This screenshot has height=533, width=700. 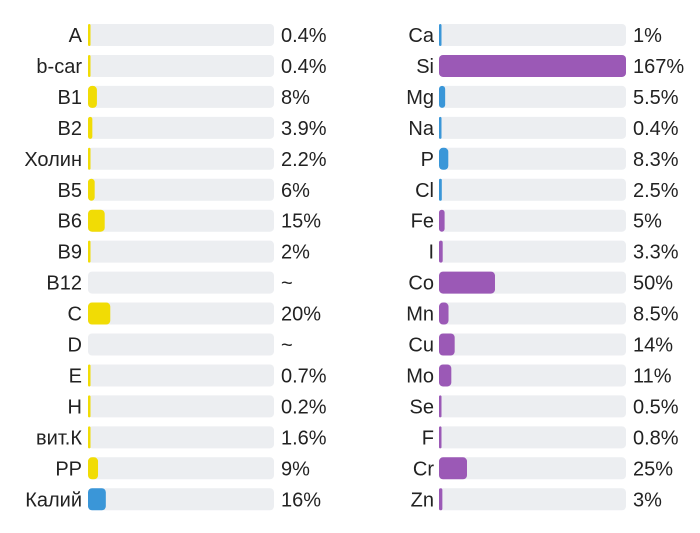 I want to click on minerals-value-12: 0.5%, so click(x=656, y=407).